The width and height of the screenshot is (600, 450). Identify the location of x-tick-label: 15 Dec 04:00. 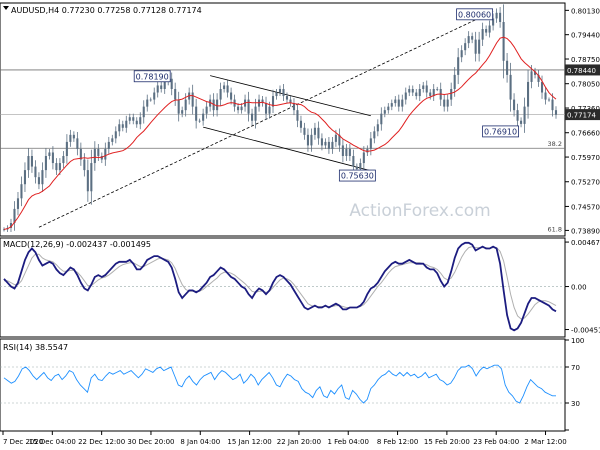
(52, 442).